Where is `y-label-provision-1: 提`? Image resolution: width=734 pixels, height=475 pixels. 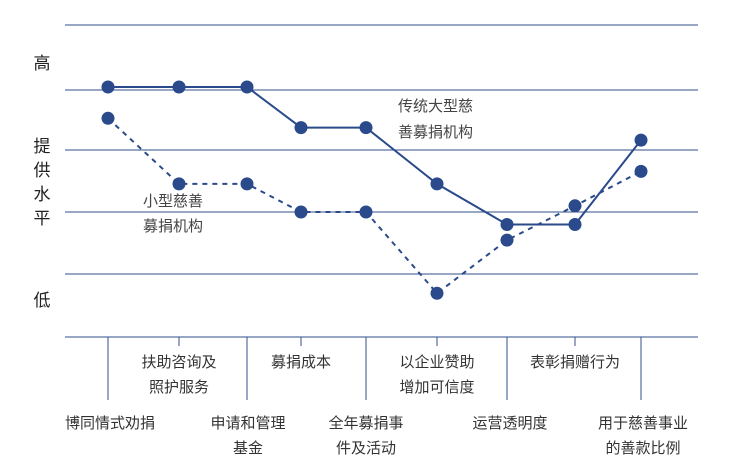
y-label-provision-1: 提 is located at coordinates (42, 147).